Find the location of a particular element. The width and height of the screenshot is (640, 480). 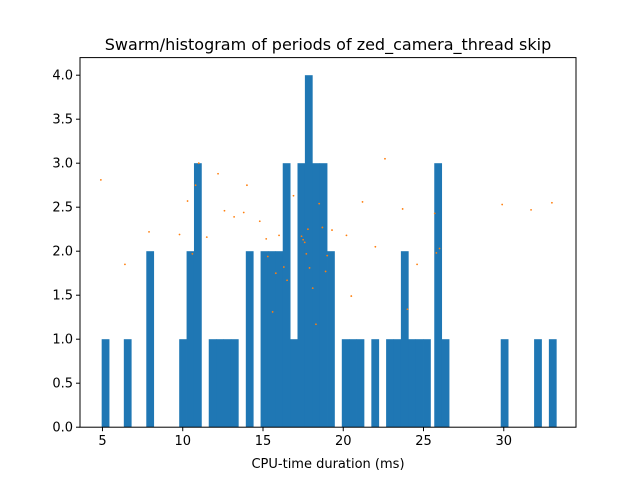

y-tick-label-5: 2.5 is located at coordinates (62, 208).